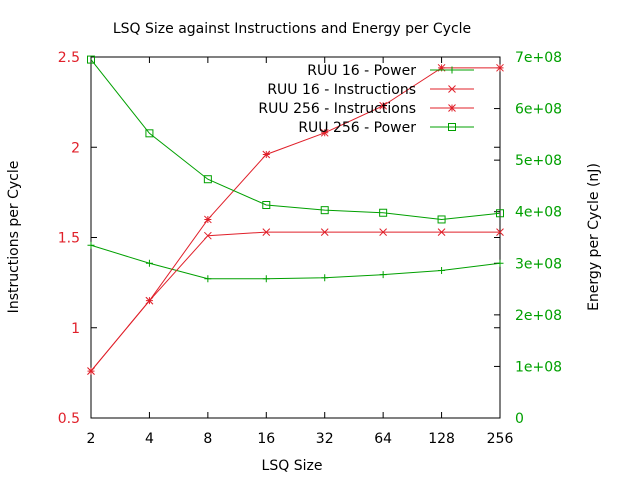 The image size is (640, 480). What do you see at coordinates (341, 90) in the screenshot?
I see `legend-label: RUU 16 - Instructions` at bounding box center [341, 90].